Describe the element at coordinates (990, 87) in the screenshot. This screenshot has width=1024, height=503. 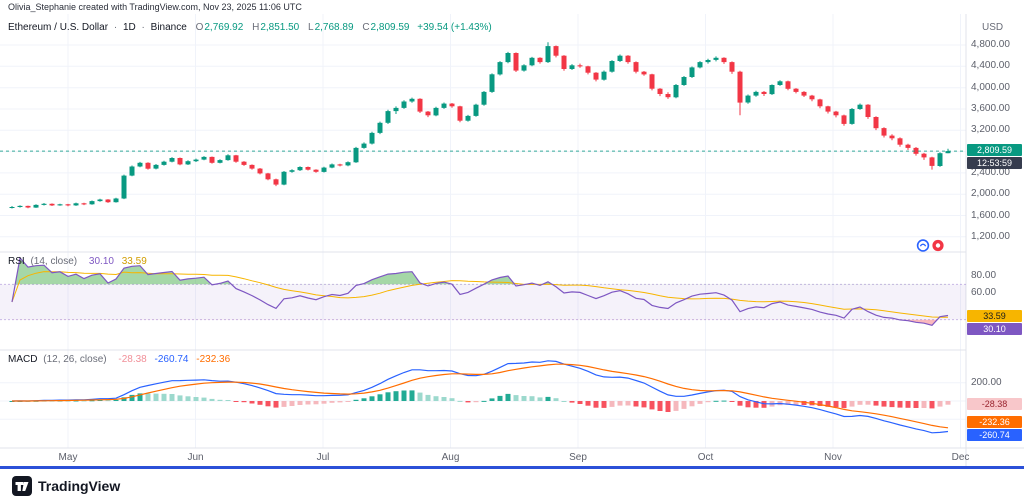
I see `price-axis-label: 4,000.00` at that location.